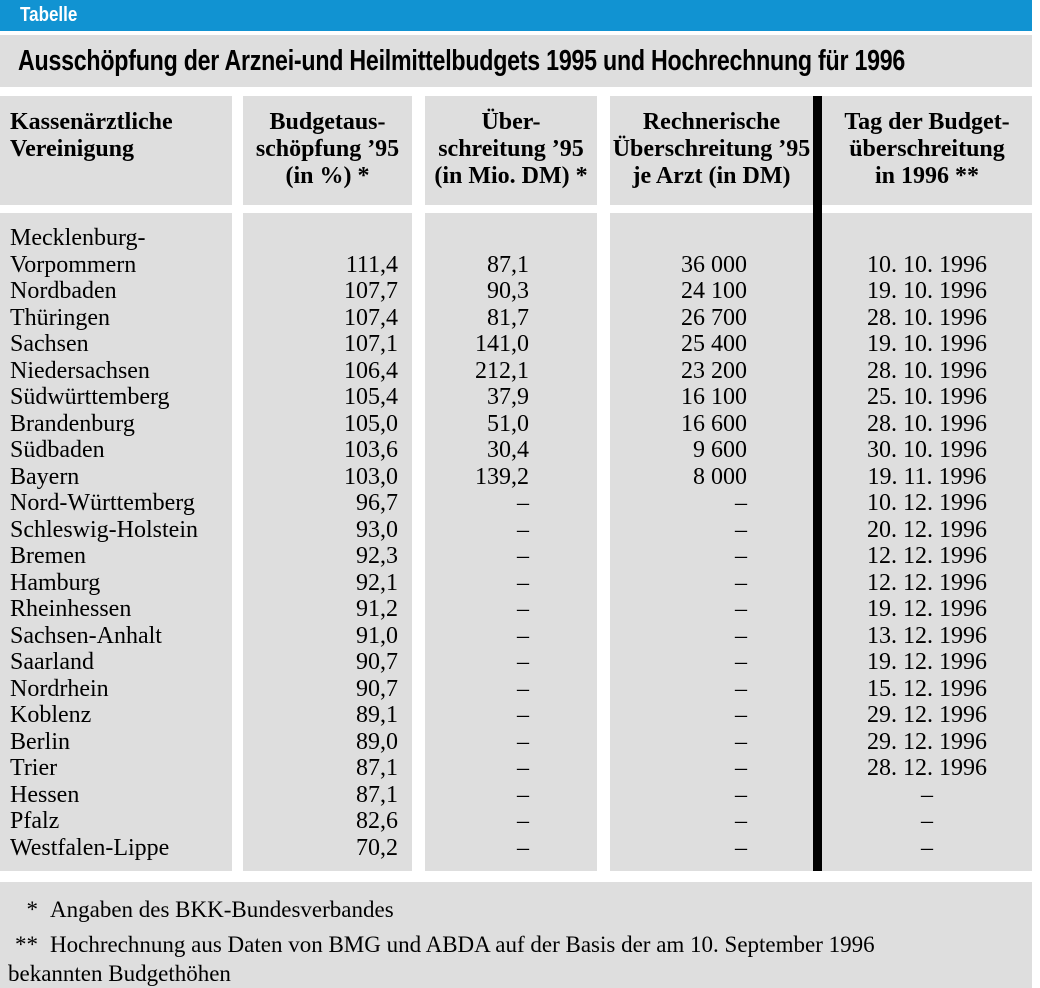 Image resolution: width=1040 pixels, height=988 pixels. I want to click on cell-budget-pct: 107,7, so click(327, 291).